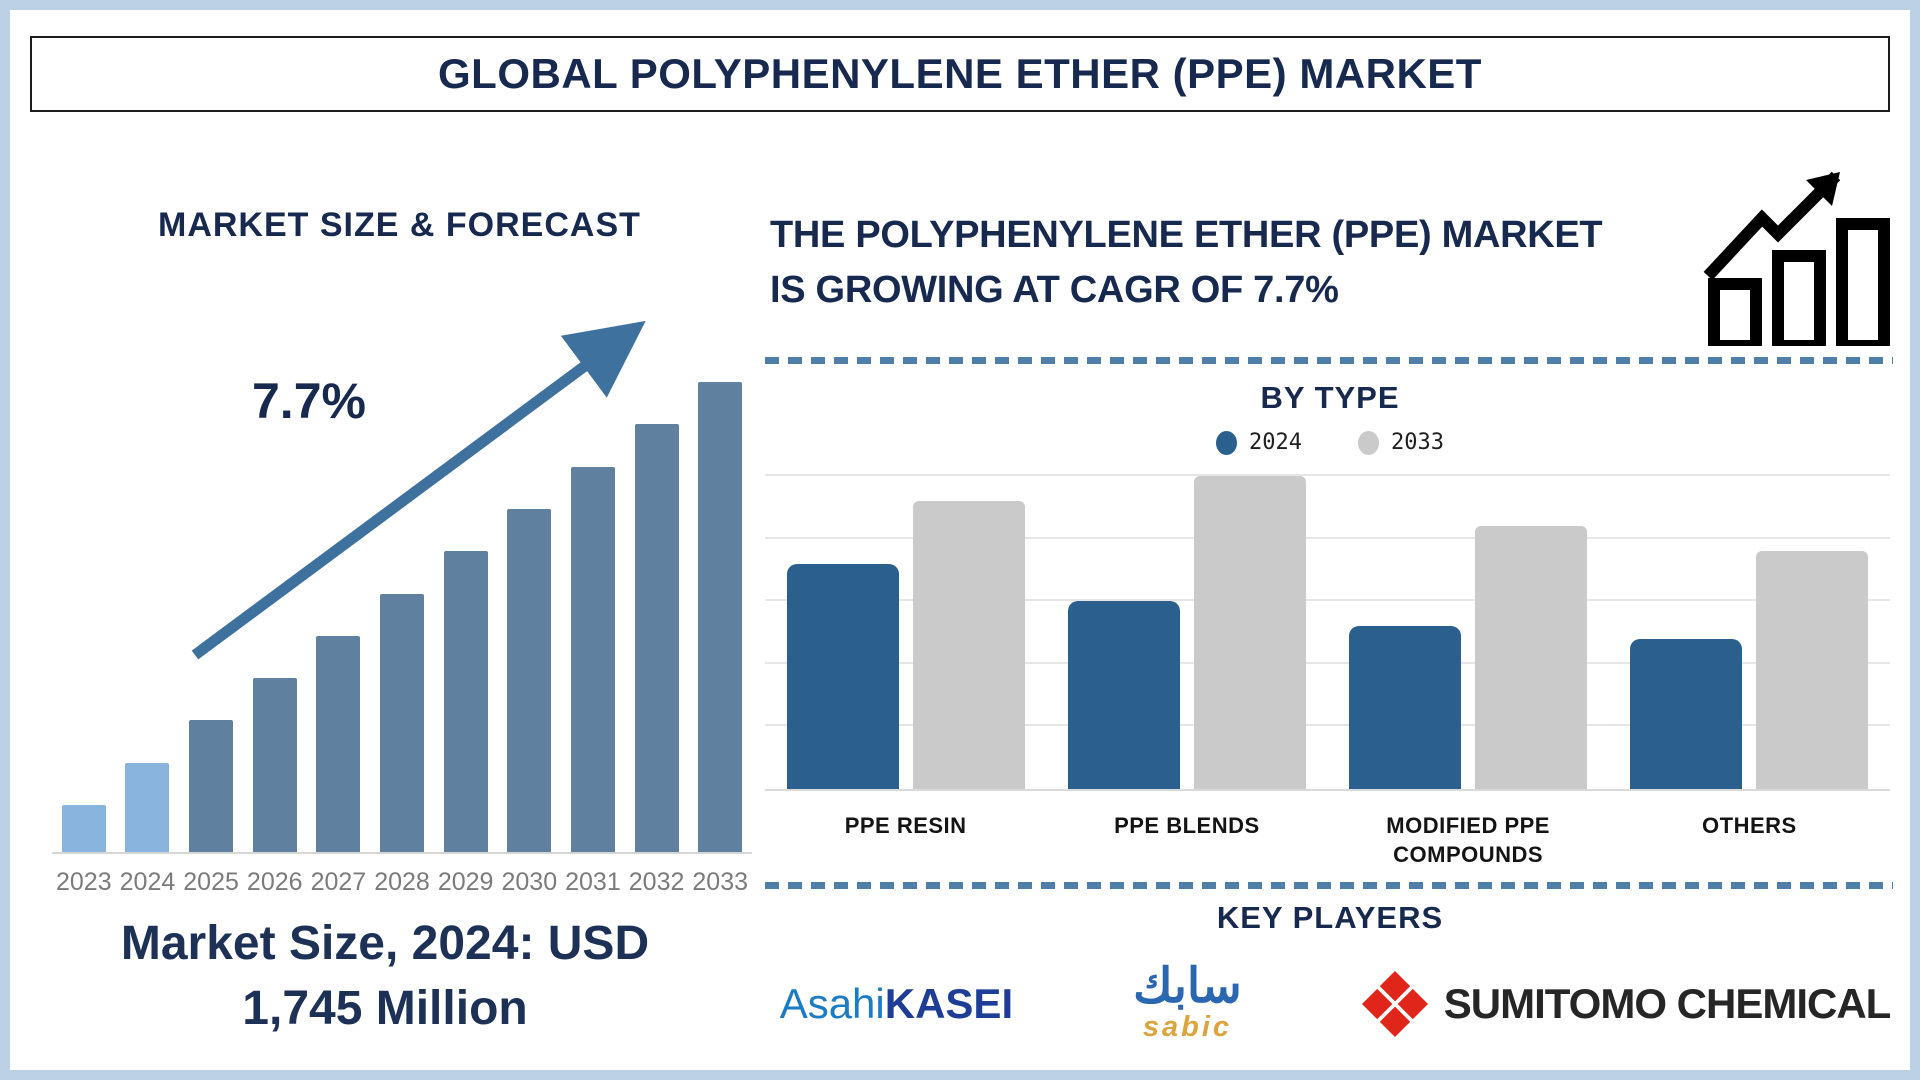  I want to click on caption-line-2: 1,745 Million, so click(385, 1008).